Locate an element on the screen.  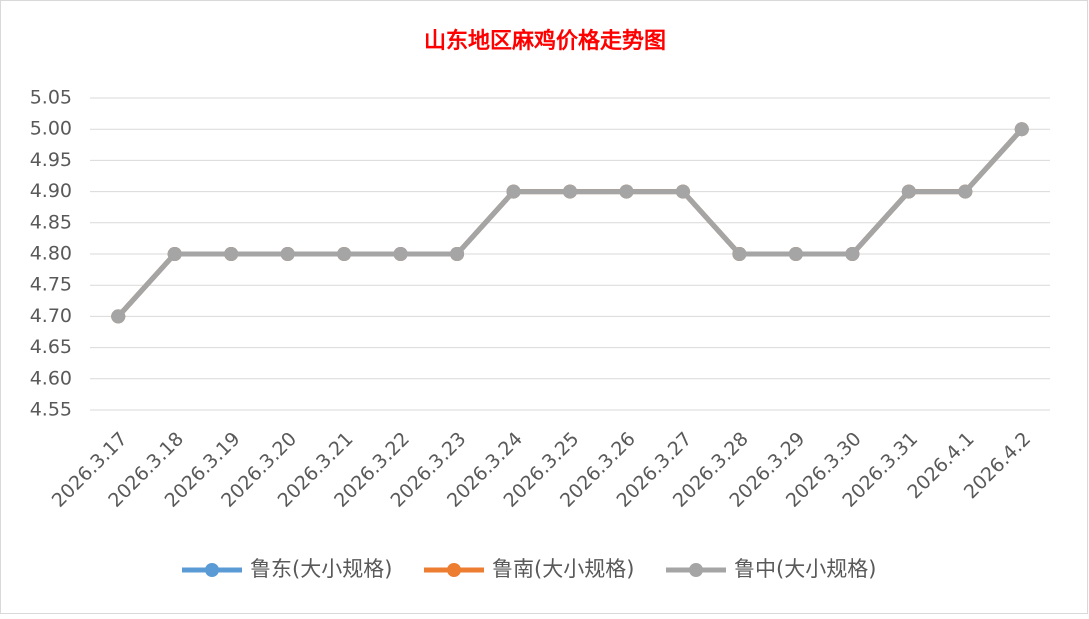
y-tick-label: 4.95 is located at coordinates (51, 160).